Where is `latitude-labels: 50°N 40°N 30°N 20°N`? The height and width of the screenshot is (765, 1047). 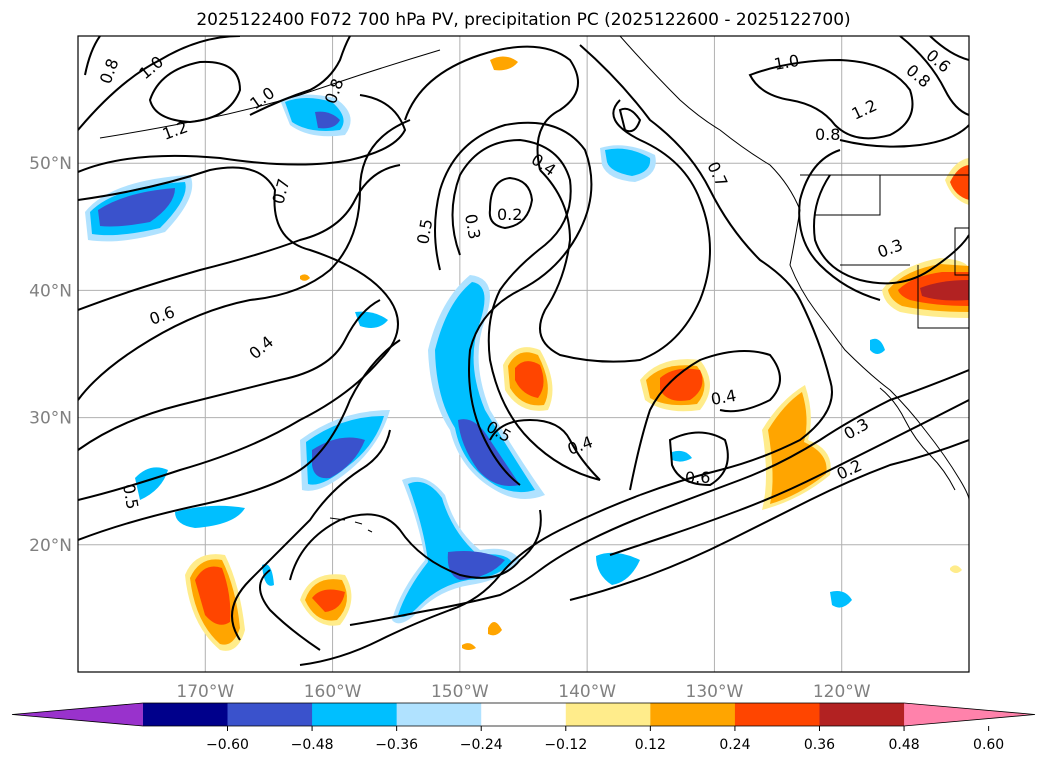
latitude-labels: 50°N 40°N 30°N 20°N is located at coordinates (50, 355).